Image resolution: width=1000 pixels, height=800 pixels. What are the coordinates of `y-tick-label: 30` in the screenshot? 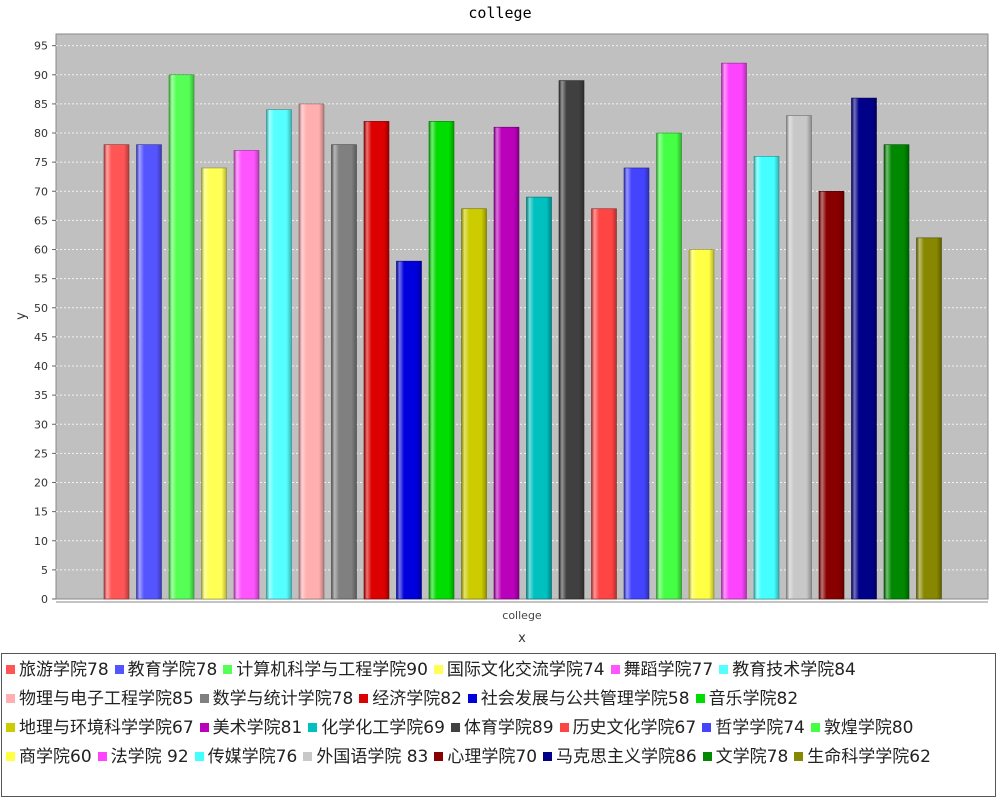 It's located at (41, 424).